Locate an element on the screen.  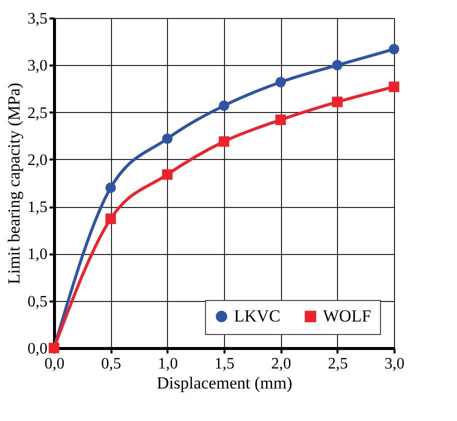
x-tick-label: 0,5 is located at coordinates (111, 364).